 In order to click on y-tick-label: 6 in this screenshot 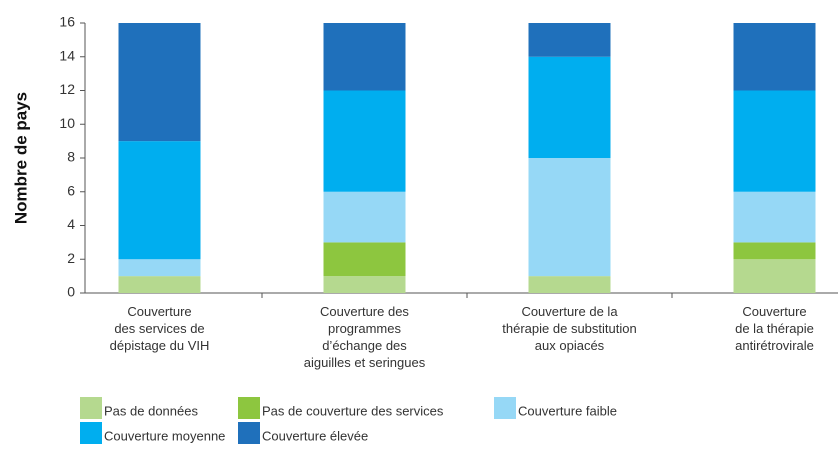, I will do `click(71, 190)`.